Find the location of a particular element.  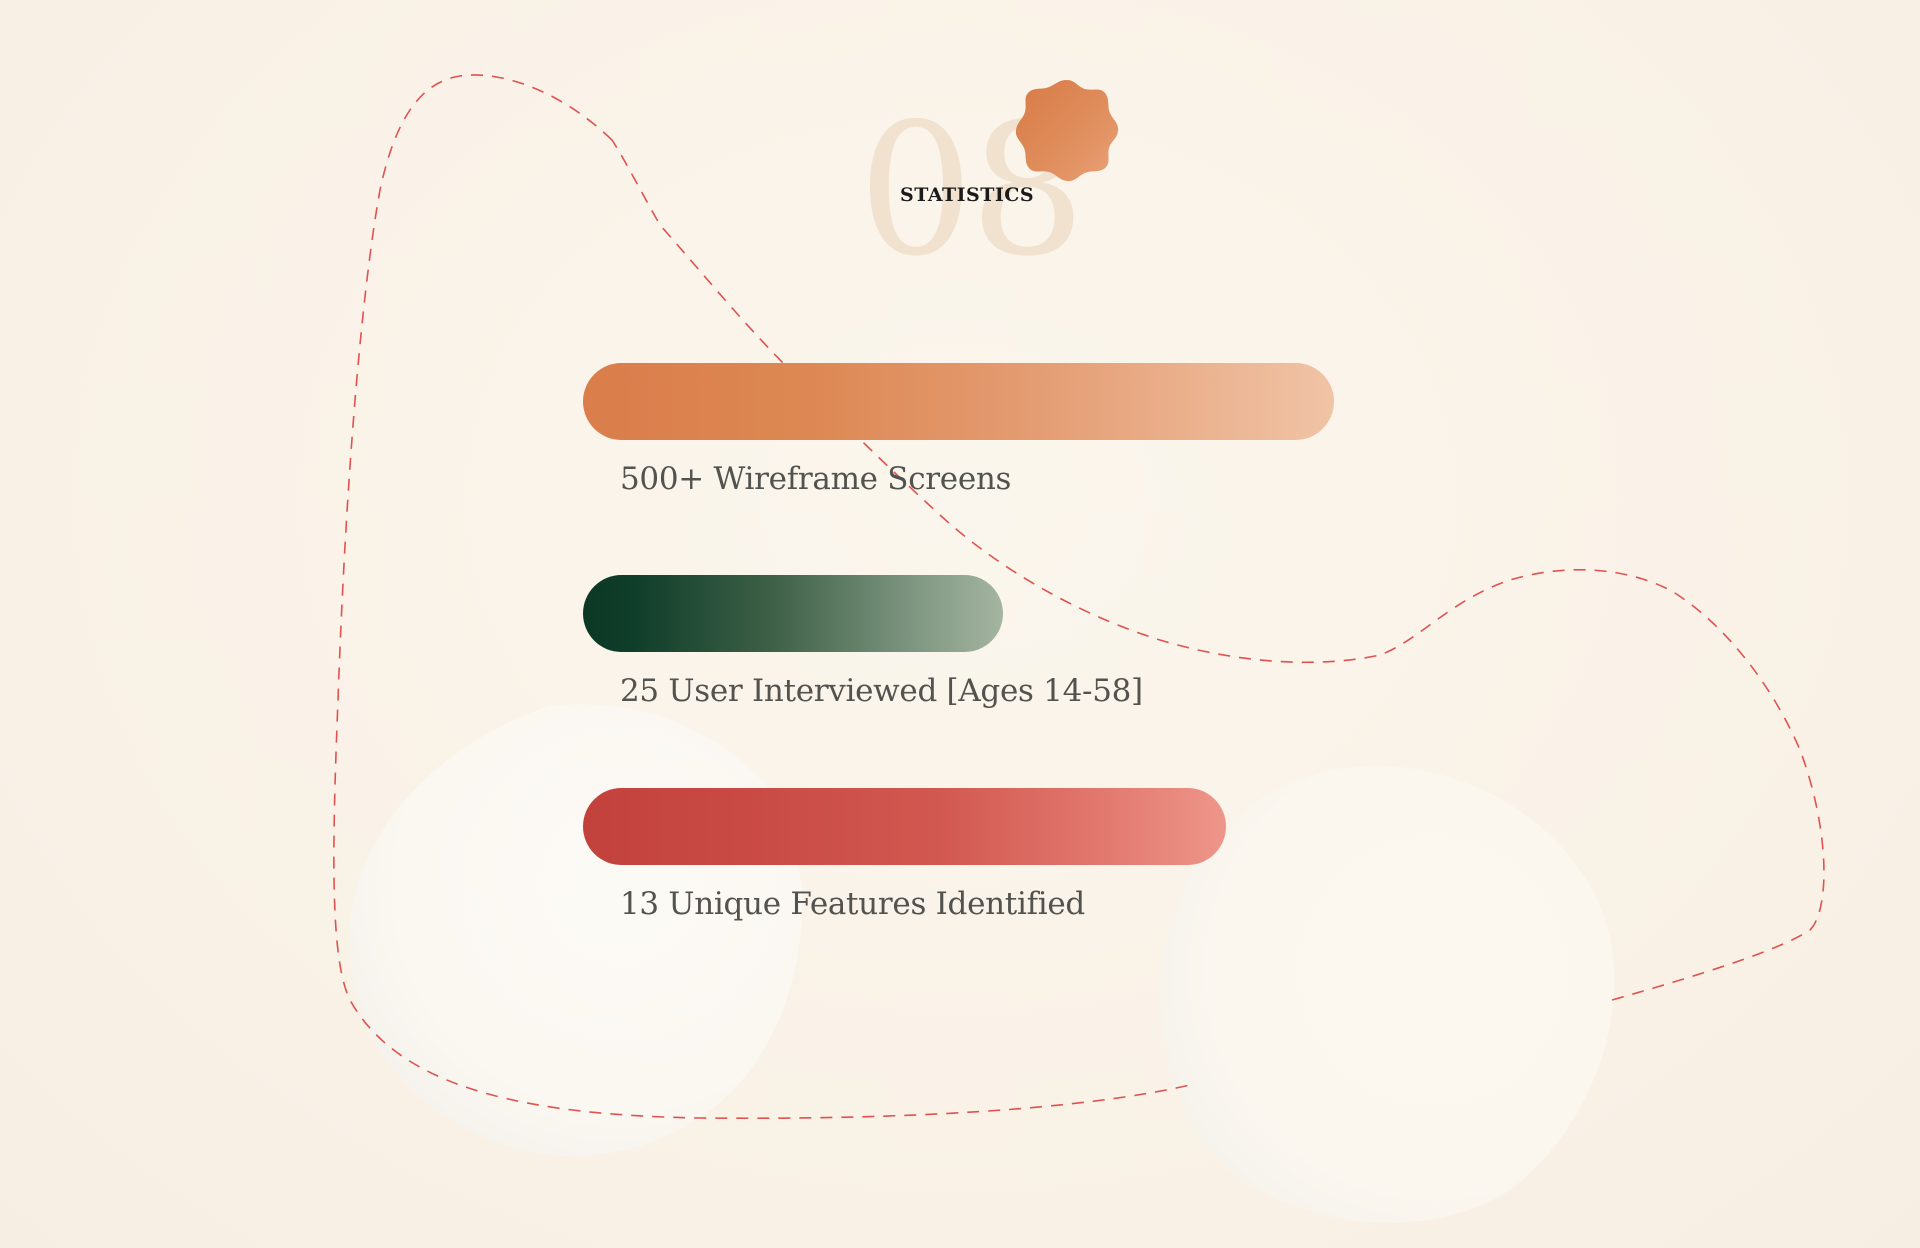

stat-label-wireframes: 500+ Wireframe Screens is located at coordinates (816, 479).